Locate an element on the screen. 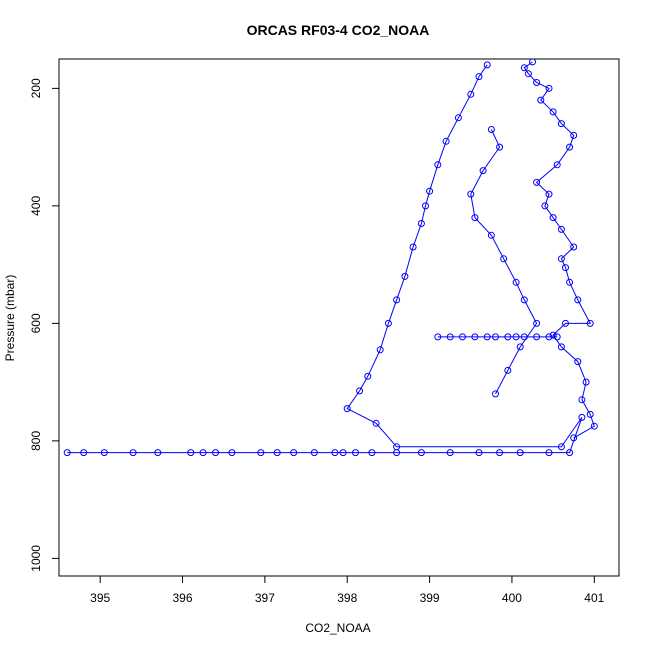  y-axis-label: Pressure (mbar) is located at coordinates (10, 318).